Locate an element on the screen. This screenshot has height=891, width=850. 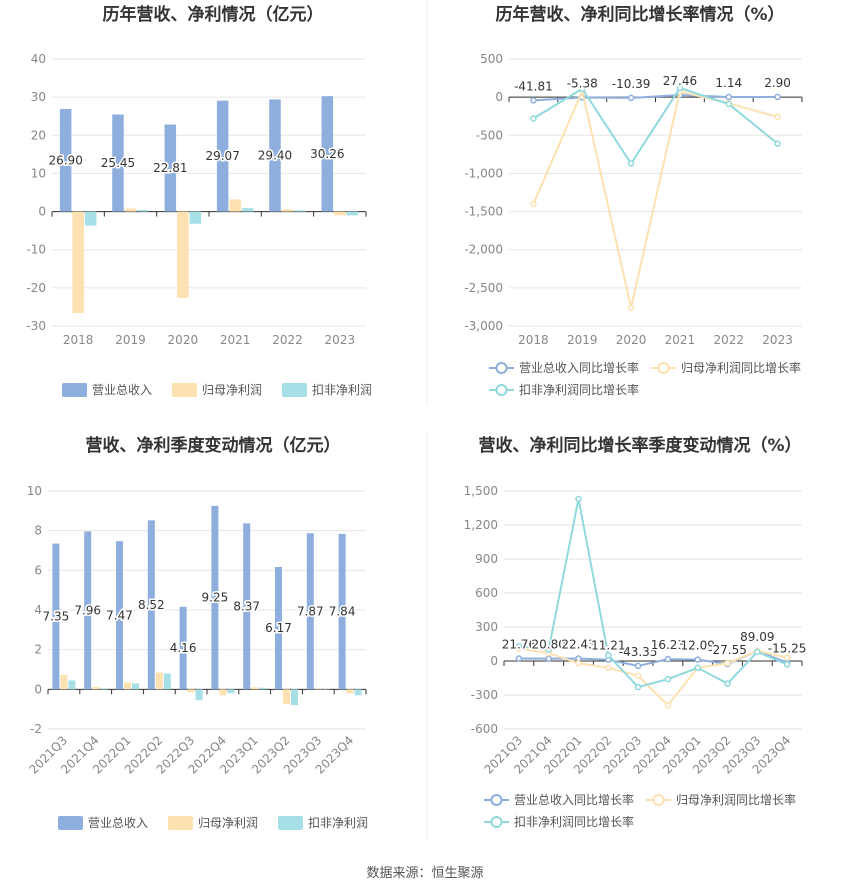
chart-title: 营收、净利季度变动情况（亿元） is located at coordinates (213, 445).